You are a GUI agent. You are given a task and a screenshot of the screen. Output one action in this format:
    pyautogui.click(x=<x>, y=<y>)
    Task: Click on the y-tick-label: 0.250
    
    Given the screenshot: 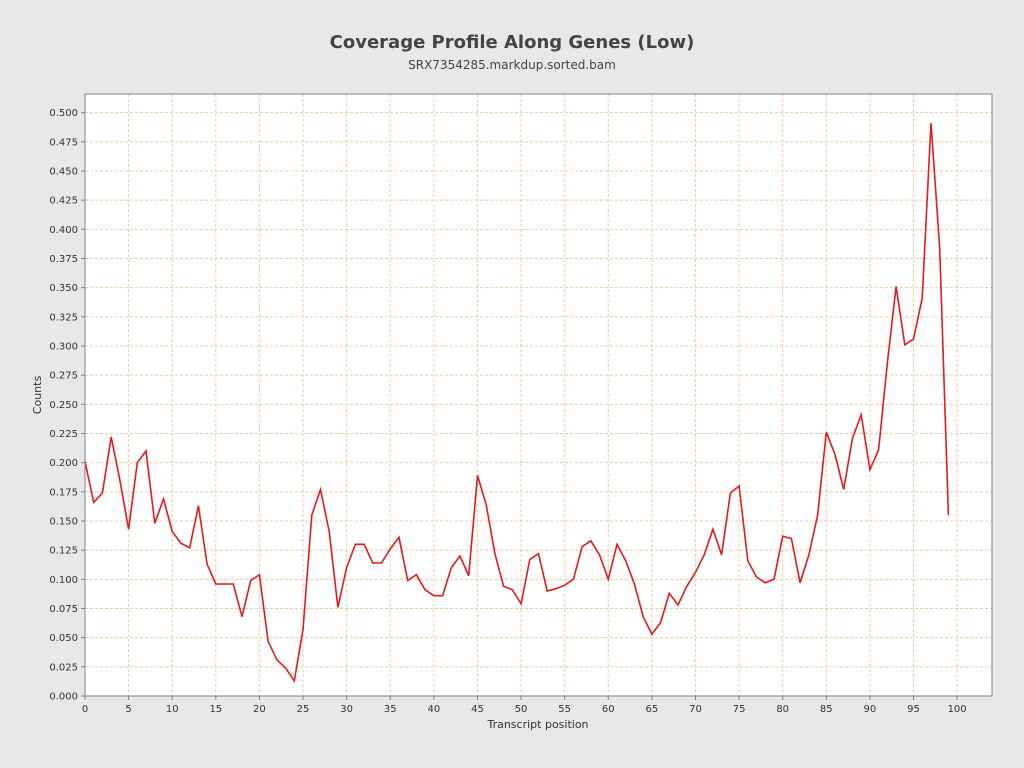 What is the action you would take?
    pyautogui.click(x=63, y=405)
    